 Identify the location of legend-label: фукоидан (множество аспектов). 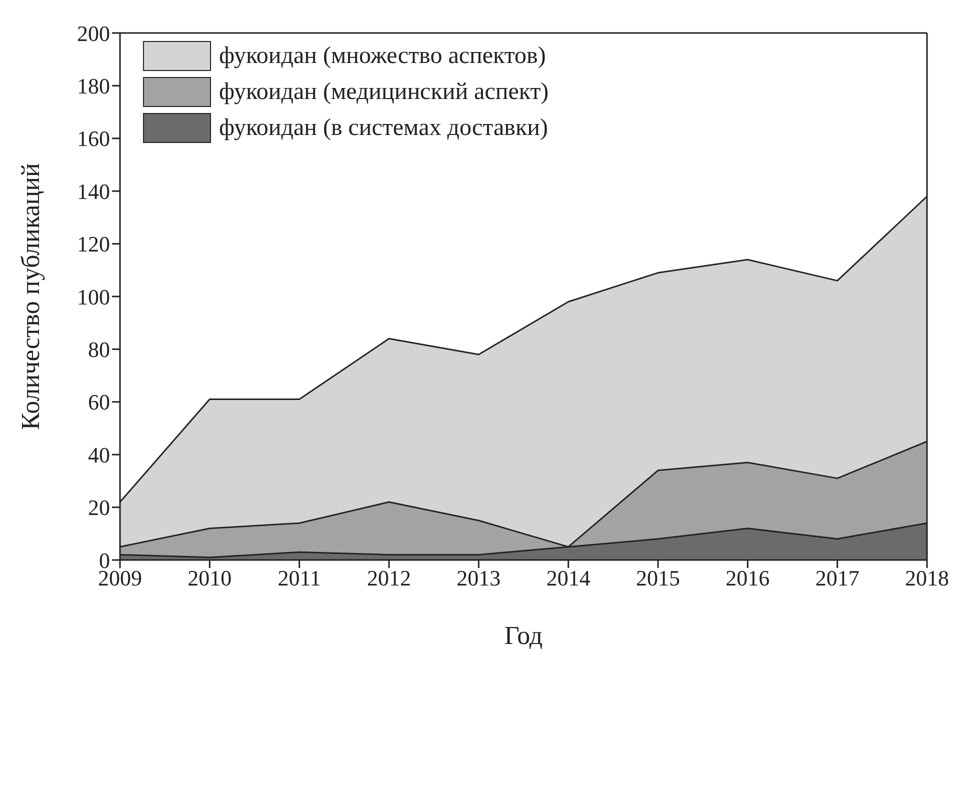
(382, 56).